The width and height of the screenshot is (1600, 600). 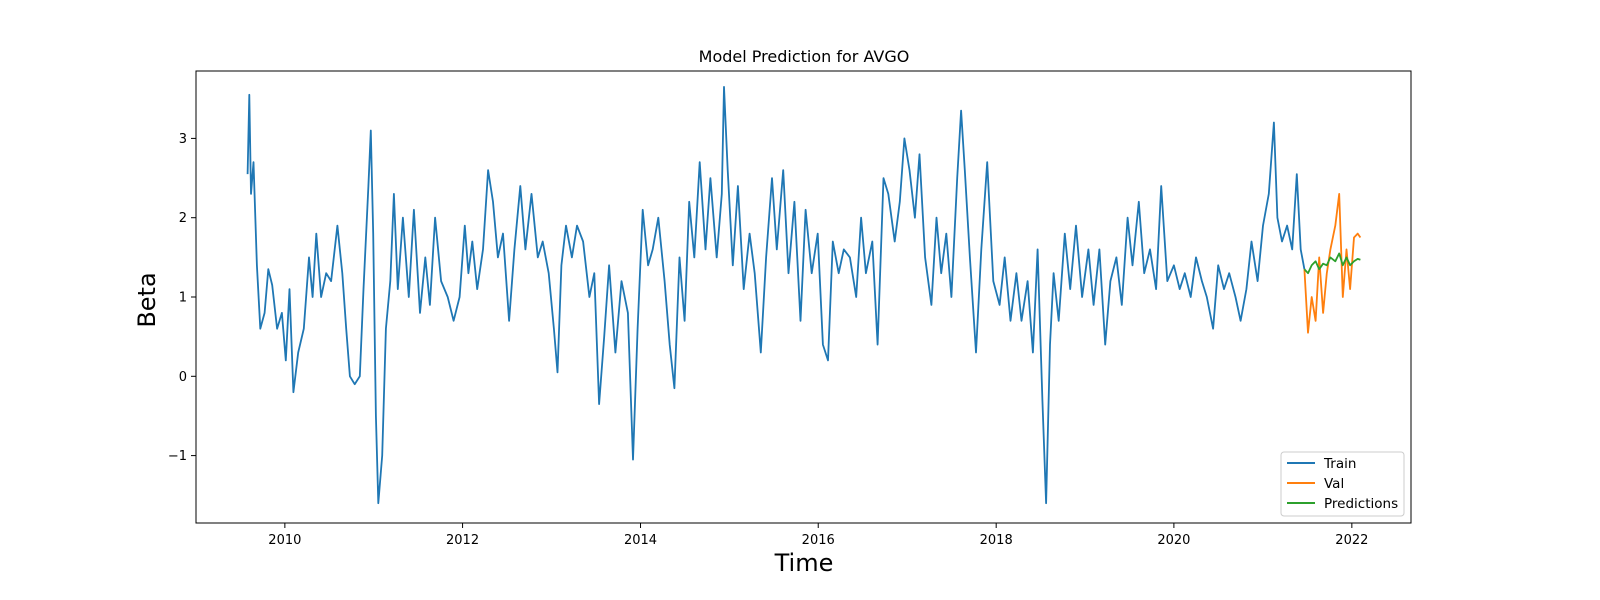 I want to click on y-tick-label: −1, so click(x=177, y=456).